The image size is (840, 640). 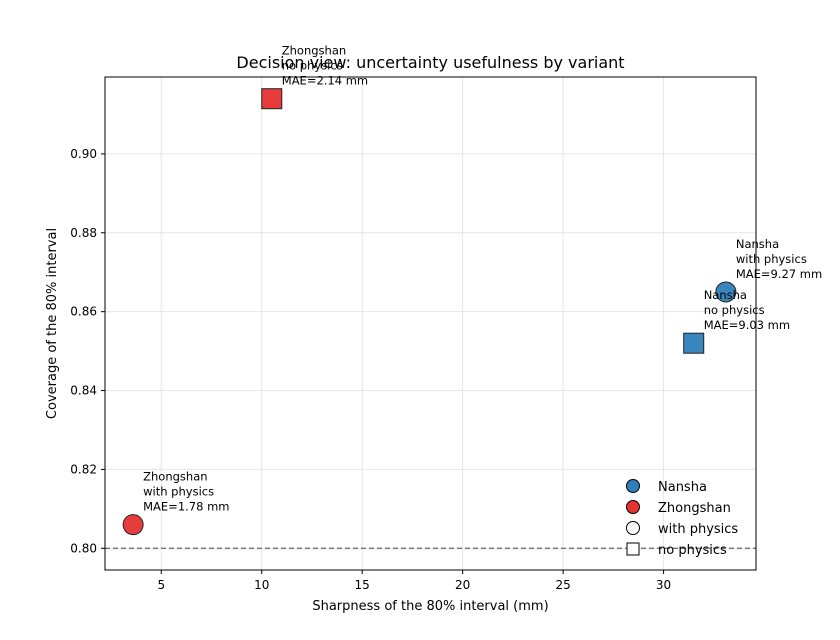 What do you see at coordinates (52, 323) in the screenshot?
I see `y-axis-label: Coverage of the 80% interval` at bounding box center [52, 323].